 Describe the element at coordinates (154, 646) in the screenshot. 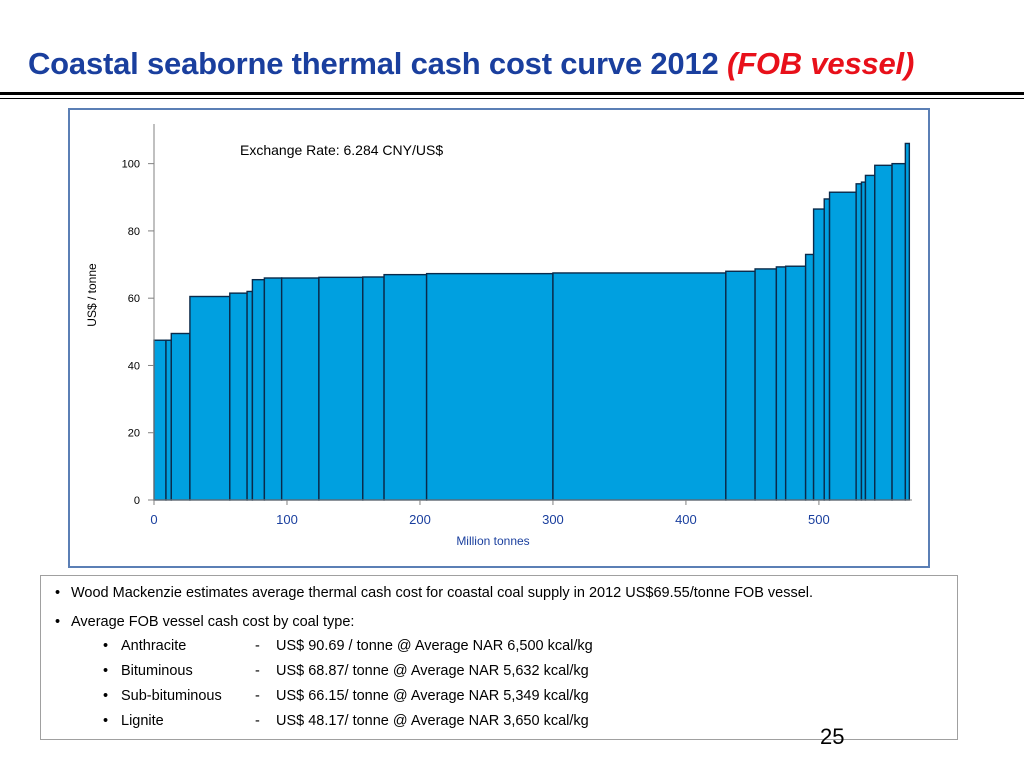

I see `sub-item-name: Anthracite` at that location.